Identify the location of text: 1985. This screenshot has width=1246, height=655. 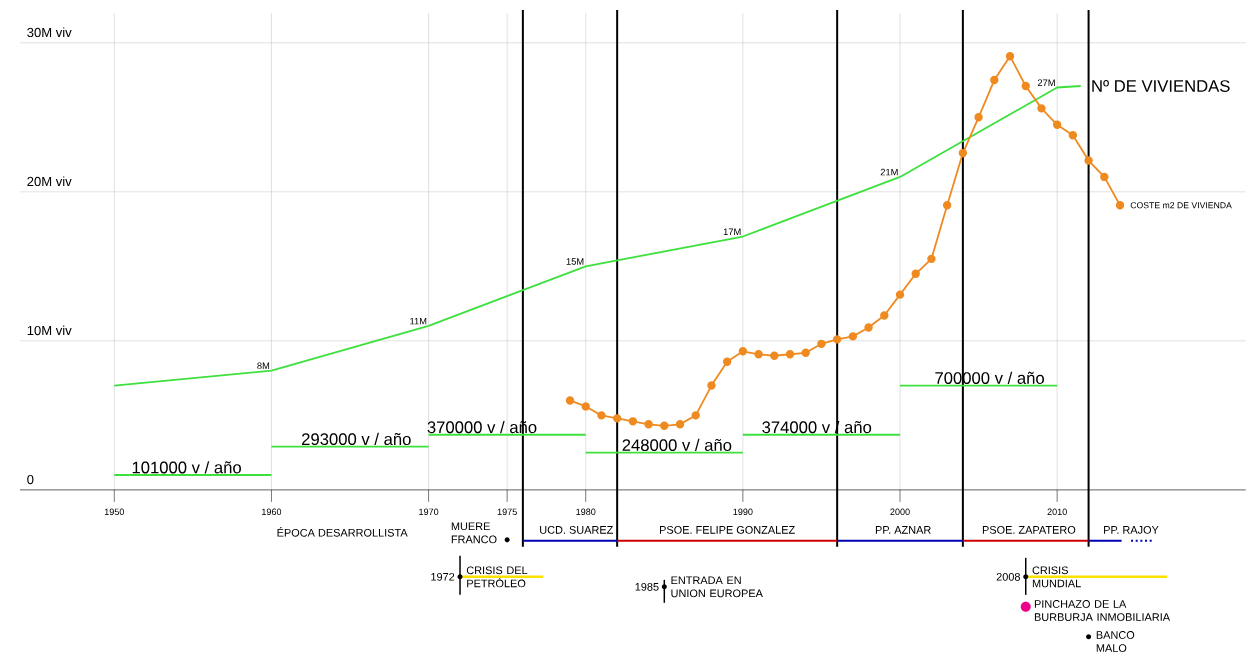
(647, 587).